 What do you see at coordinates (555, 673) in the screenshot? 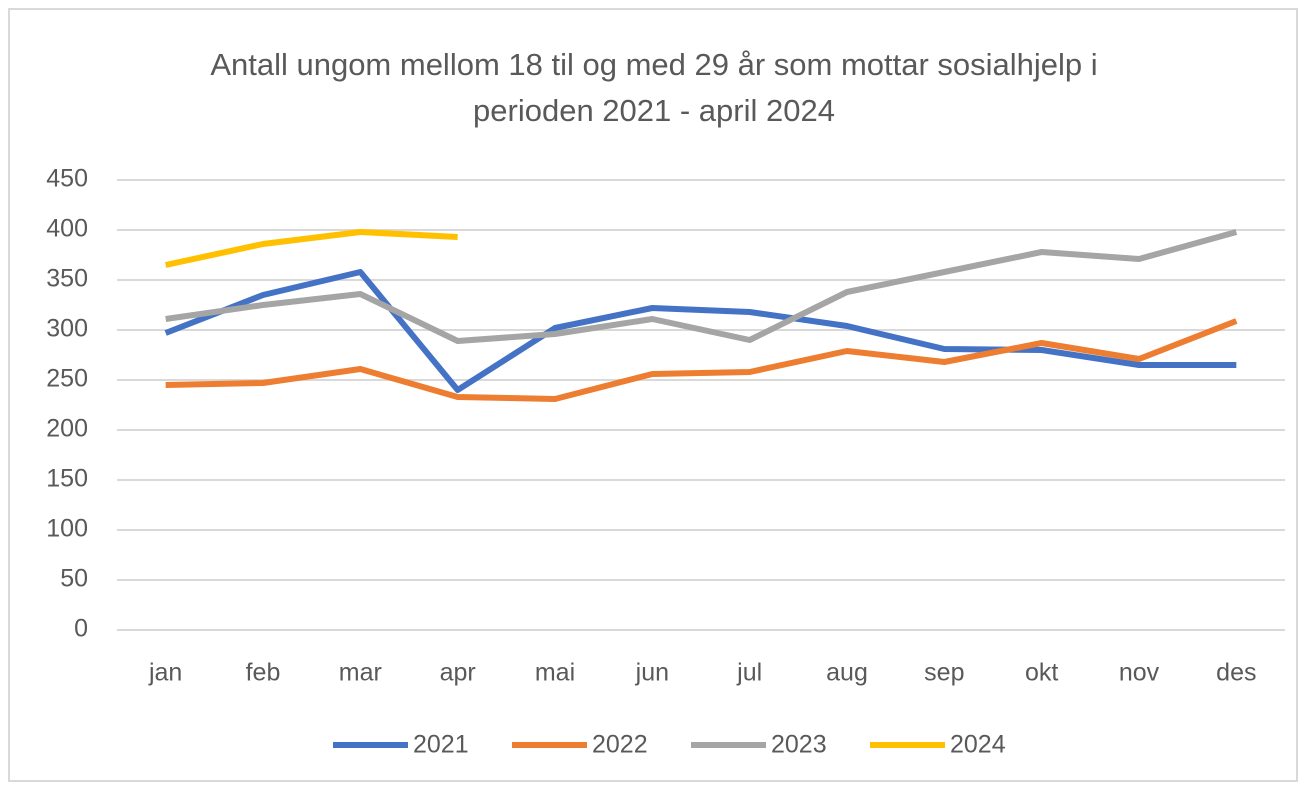
I see `x-tick-label: mai` at bounding box center [555, 673].